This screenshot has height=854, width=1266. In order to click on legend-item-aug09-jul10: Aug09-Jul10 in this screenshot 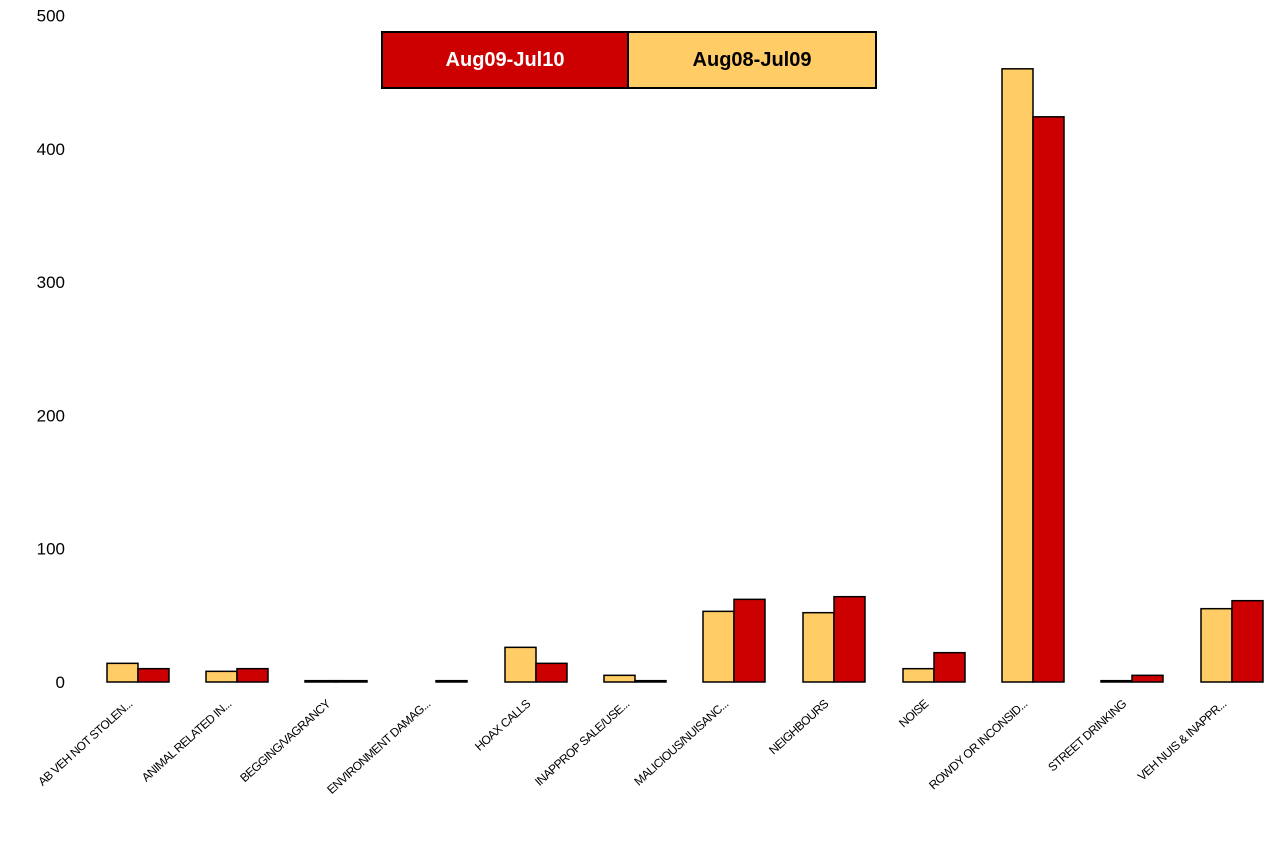, I will do `click(505, 60)`.